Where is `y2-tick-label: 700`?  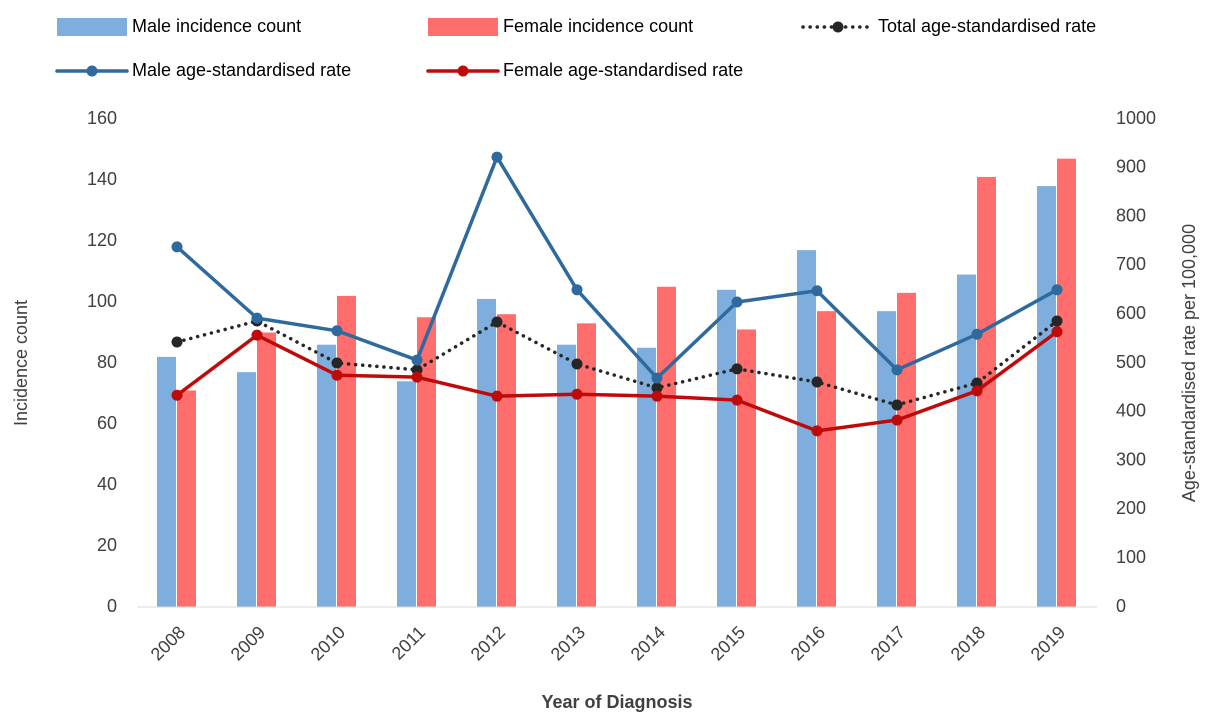 y2-tick-label: 700 is located at coordinates (1131, 264).